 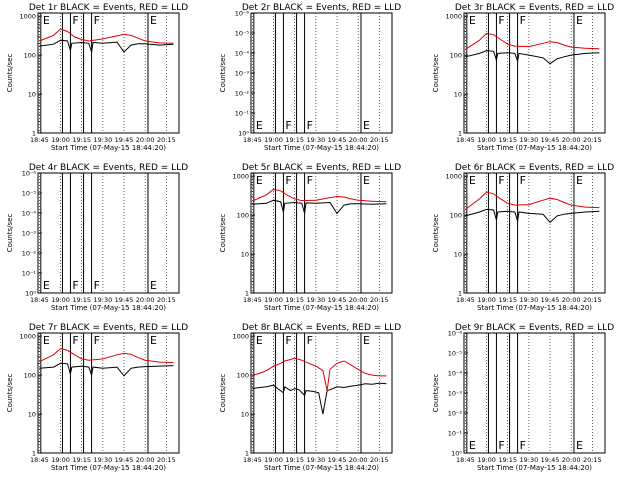 What do you see at coordinates (242, 34) in the screenshot?
I see `y-tick-label: 10⁻⁵` at bounding box center [242, 34].